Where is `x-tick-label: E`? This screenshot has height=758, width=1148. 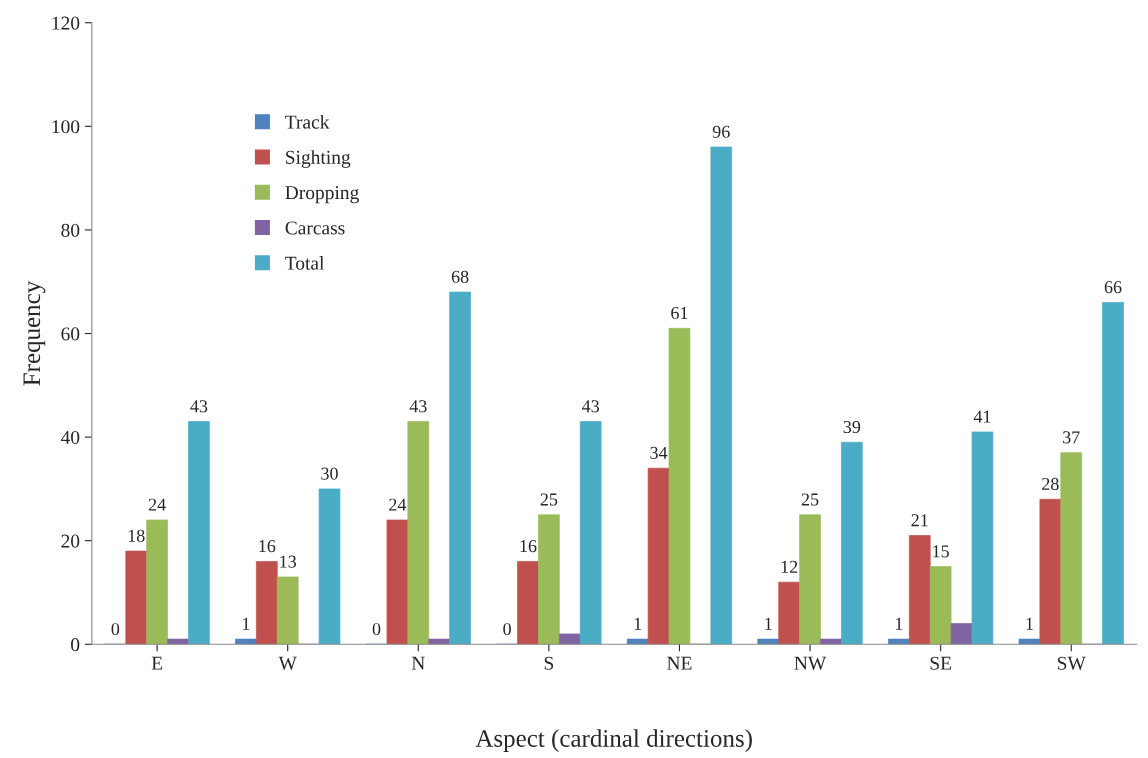 x-tick-label: E is located at coordinates (157, 663).